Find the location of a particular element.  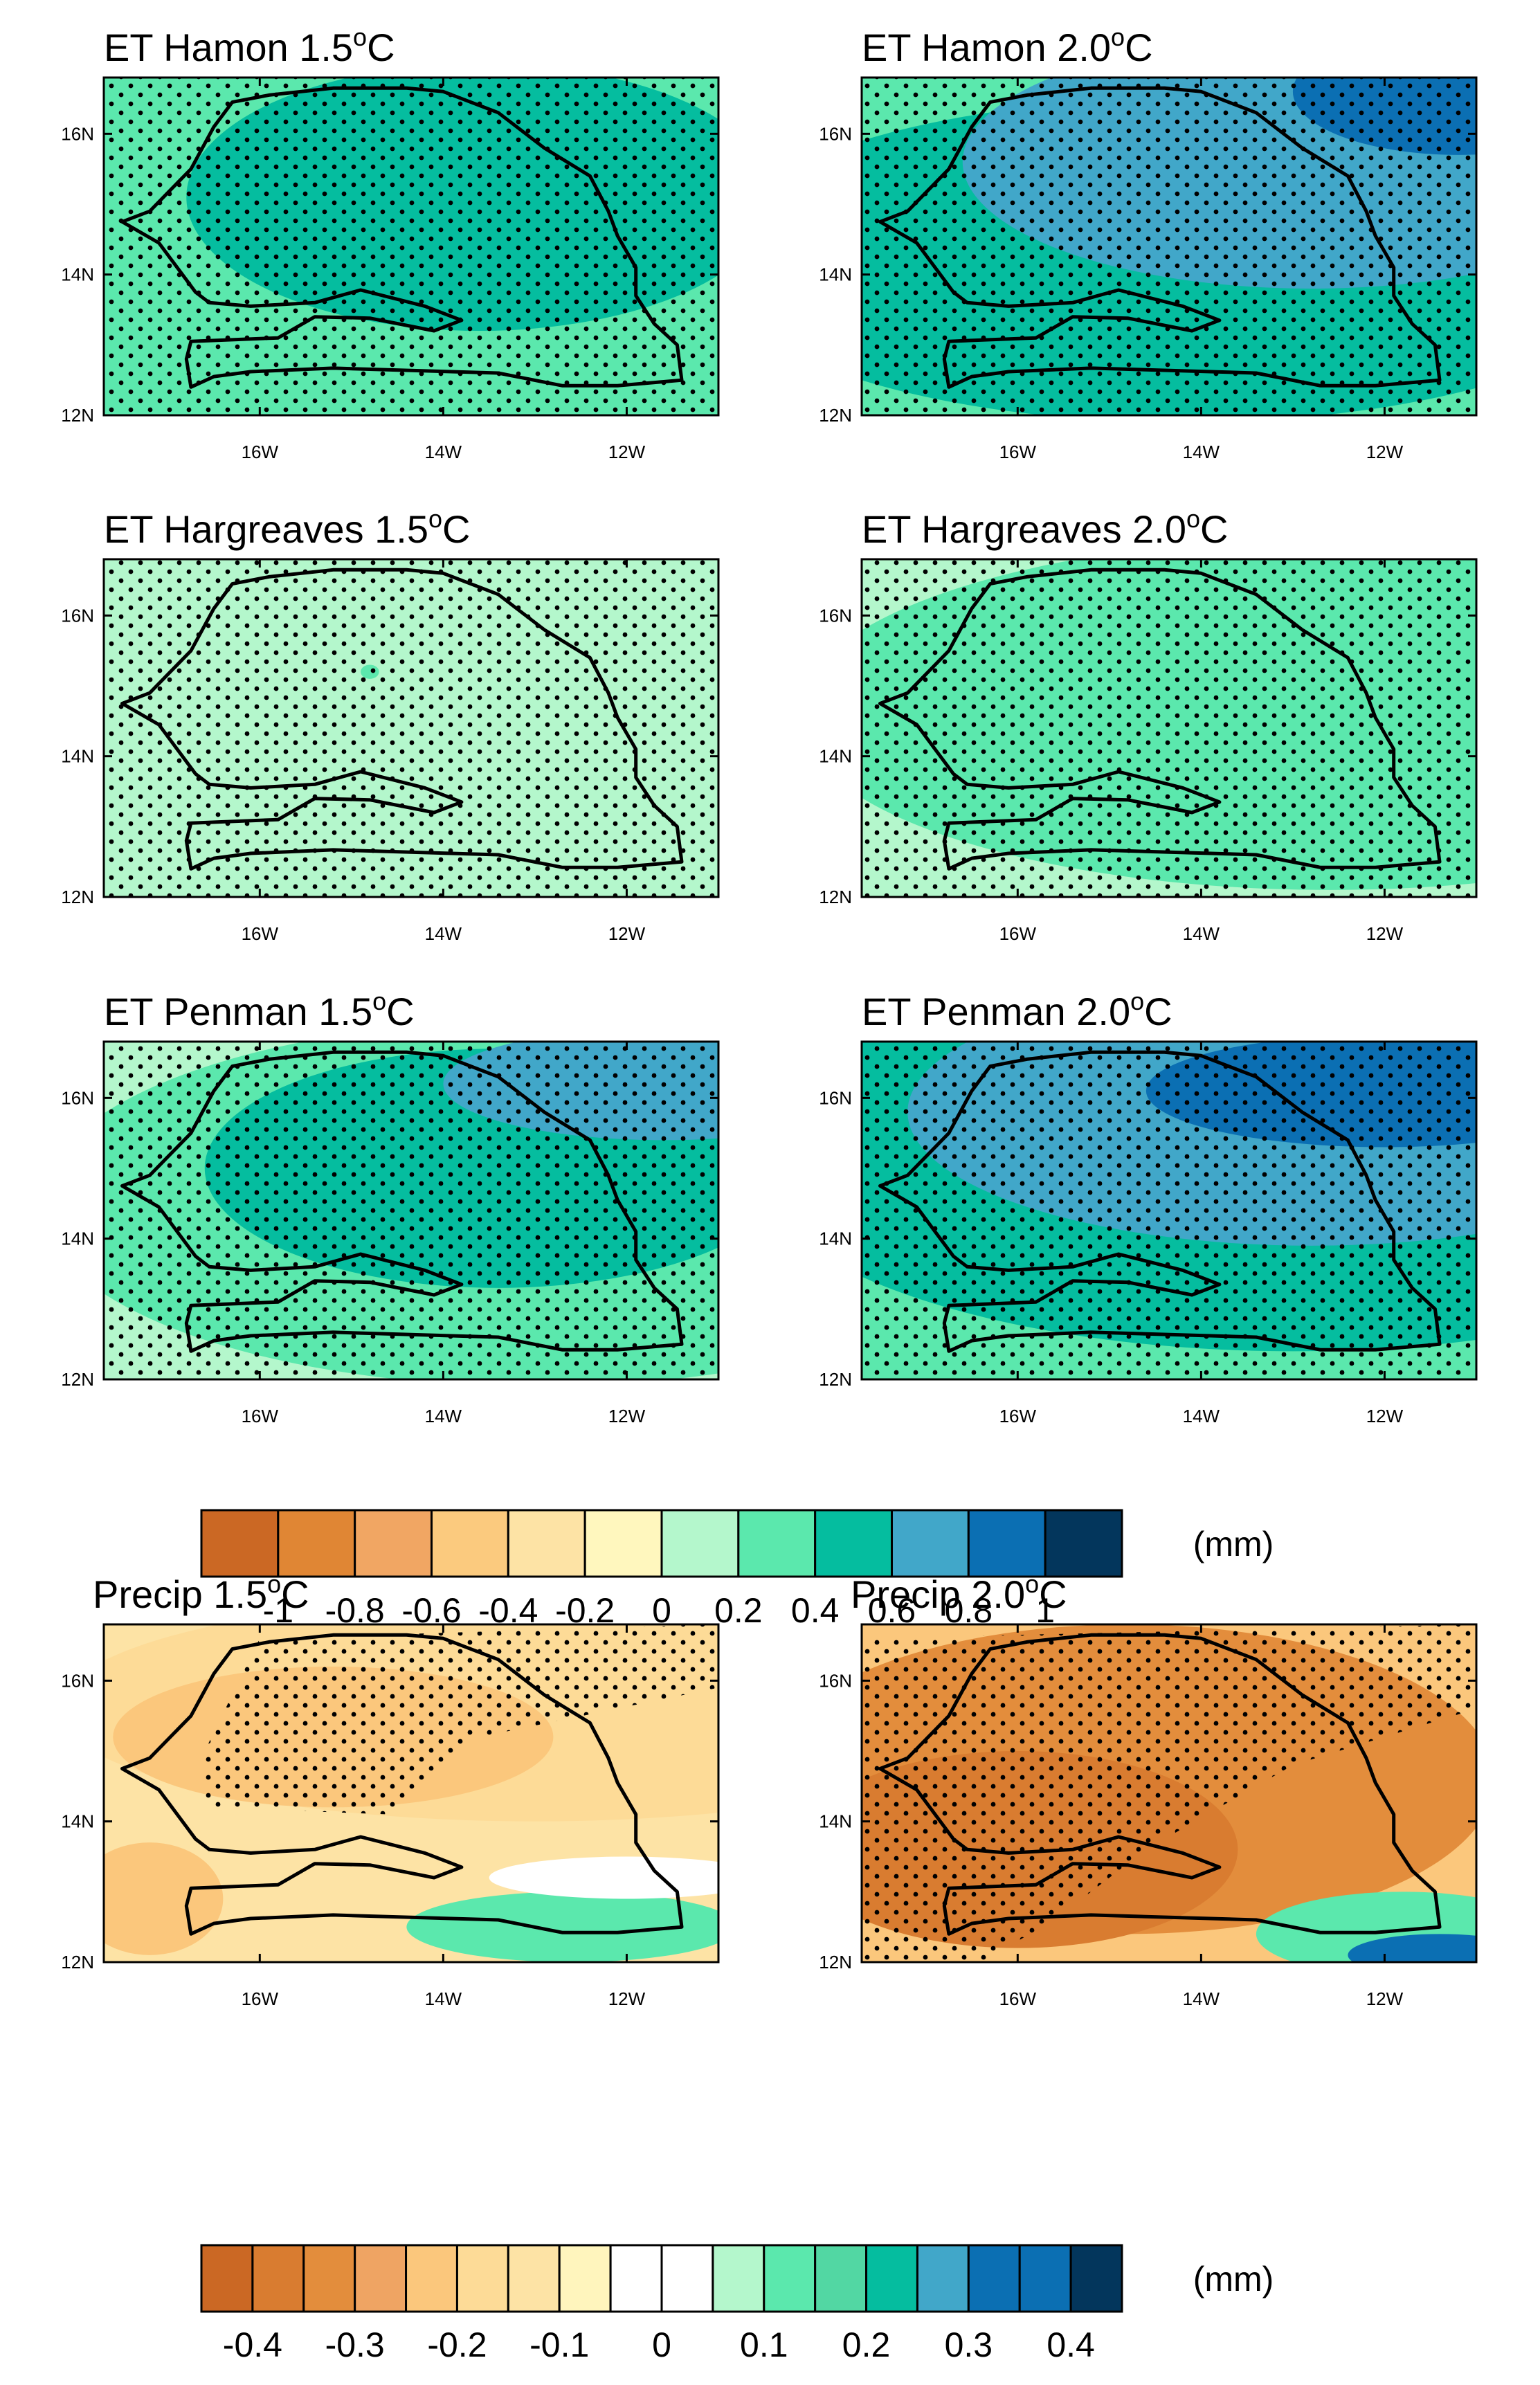

panel-title: ET Hamon 1.5oC is located at coordinates (249, 46).